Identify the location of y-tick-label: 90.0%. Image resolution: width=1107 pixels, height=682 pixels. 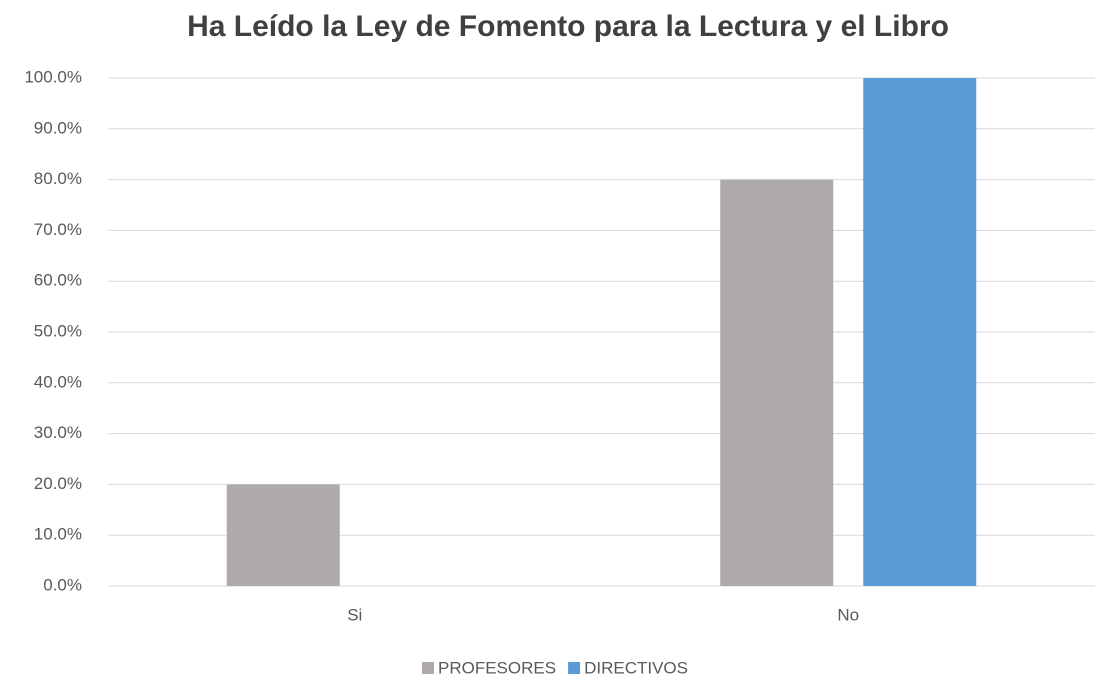
(58, 127).